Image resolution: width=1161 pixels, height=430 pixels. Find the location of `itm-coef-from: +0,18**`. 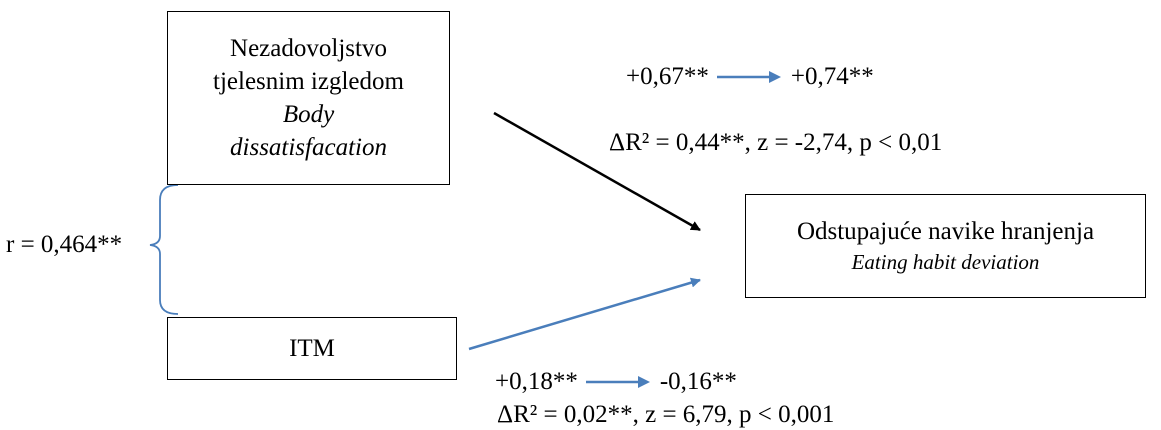

itm-coef-from: +0,18** is located at coordinates (536, 381).